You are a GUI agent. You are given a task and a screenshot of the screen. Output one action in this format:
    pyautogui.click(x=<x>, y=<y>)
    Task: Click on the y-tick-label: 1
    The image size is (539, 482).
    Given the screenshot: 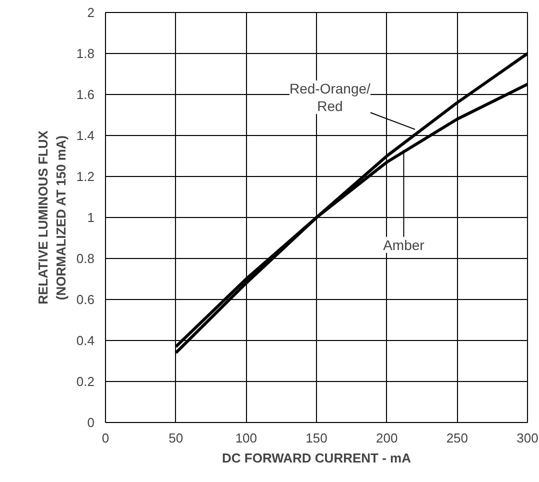 What is the action you would take?
    pyautogui.click(x=91, y=217)
    